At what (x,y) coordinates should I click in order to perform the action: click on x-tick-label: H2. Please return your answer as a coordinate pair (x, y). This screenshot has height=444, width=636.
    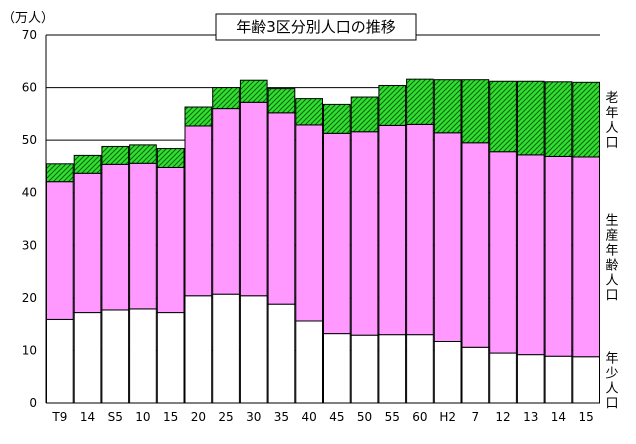
    Looking at the image, I should click on (447, 417).